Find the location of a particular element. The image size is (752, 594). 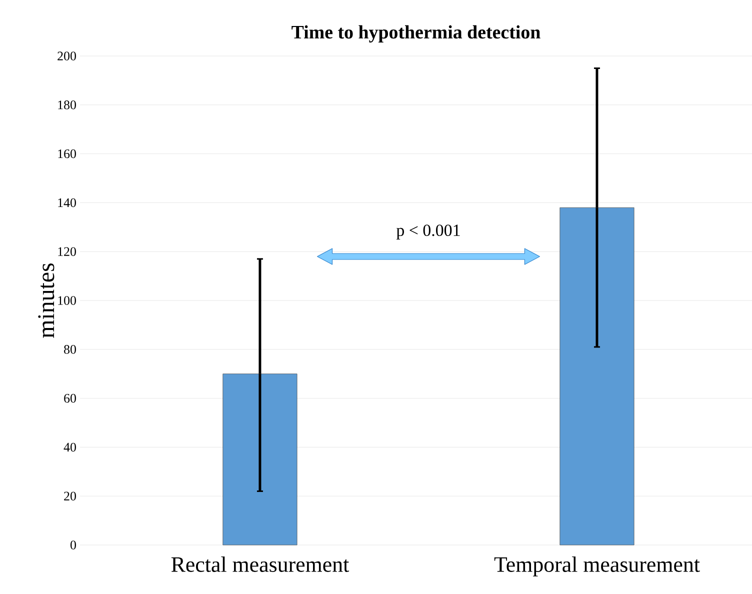

y-tick-label: 80 is located at coordinates (70, 349).